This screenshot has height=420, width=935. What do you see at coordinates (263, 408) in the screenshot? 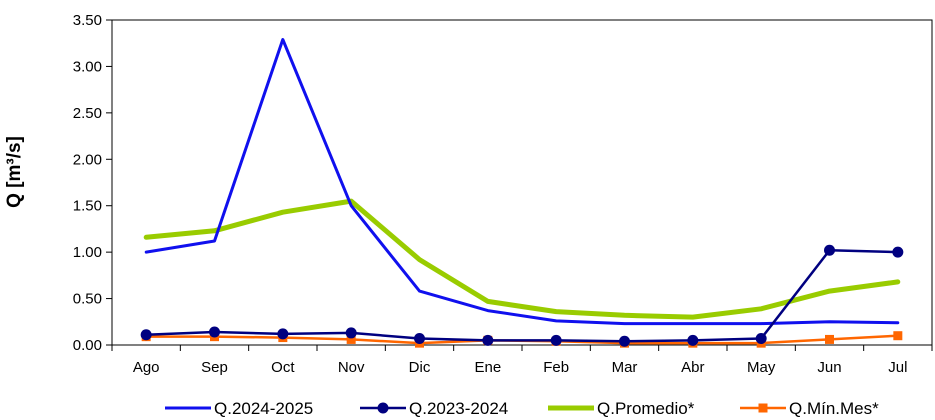
I see `legend-label: Q.2024-2025` at bounding box center [263, 408].